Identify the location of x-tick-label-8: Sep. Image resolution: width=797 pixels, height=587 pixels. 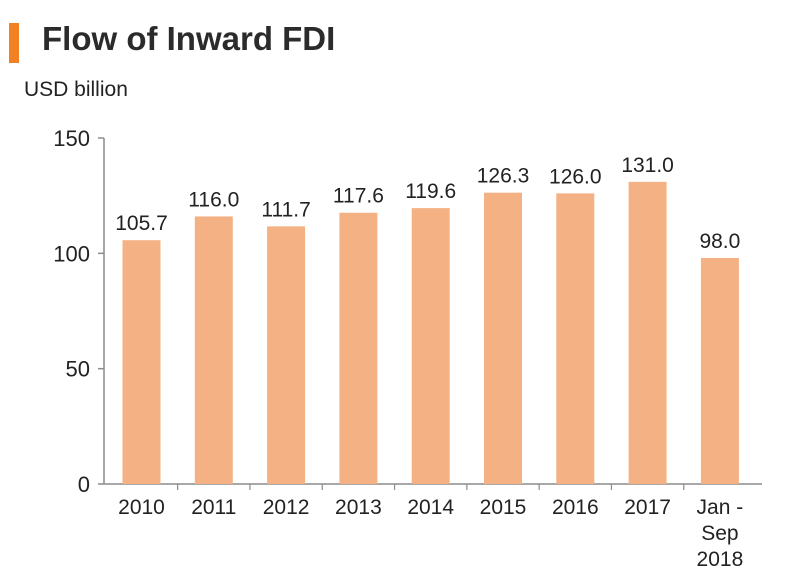
(719, 533).